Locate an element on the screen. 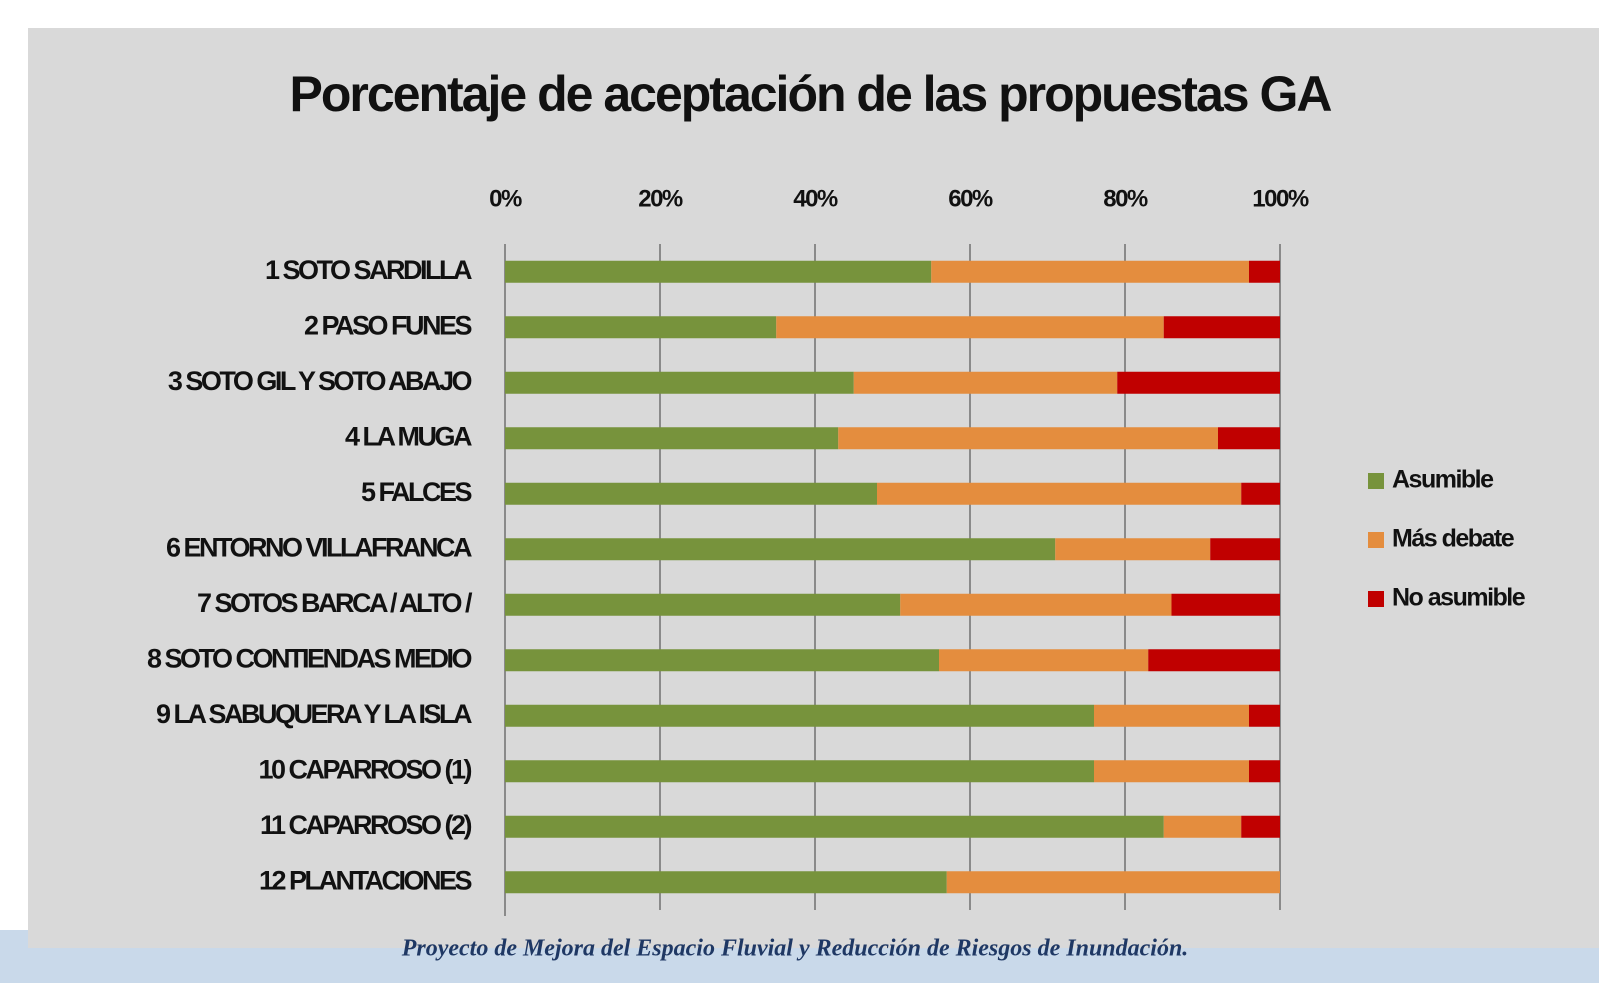 The height and width of the screenshot is (983, 1599). y-tick-label: 10 CAPARROSO (1) is located at coordinates (364, 769).